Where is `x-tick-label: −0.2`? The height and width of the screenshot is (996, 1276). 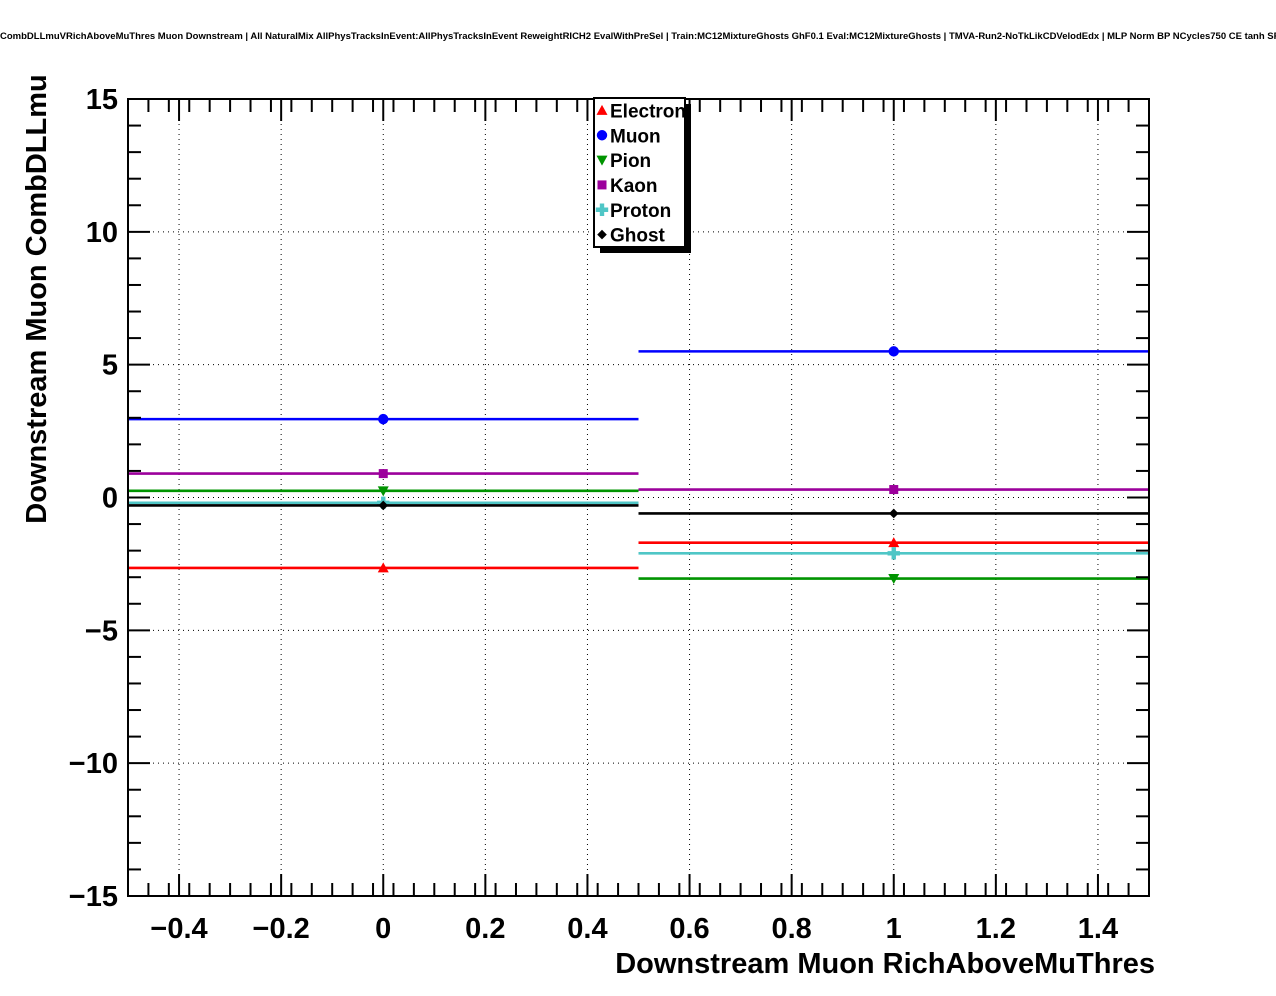 x-tick-label: −0.2 is located at coordinates (281, 929).